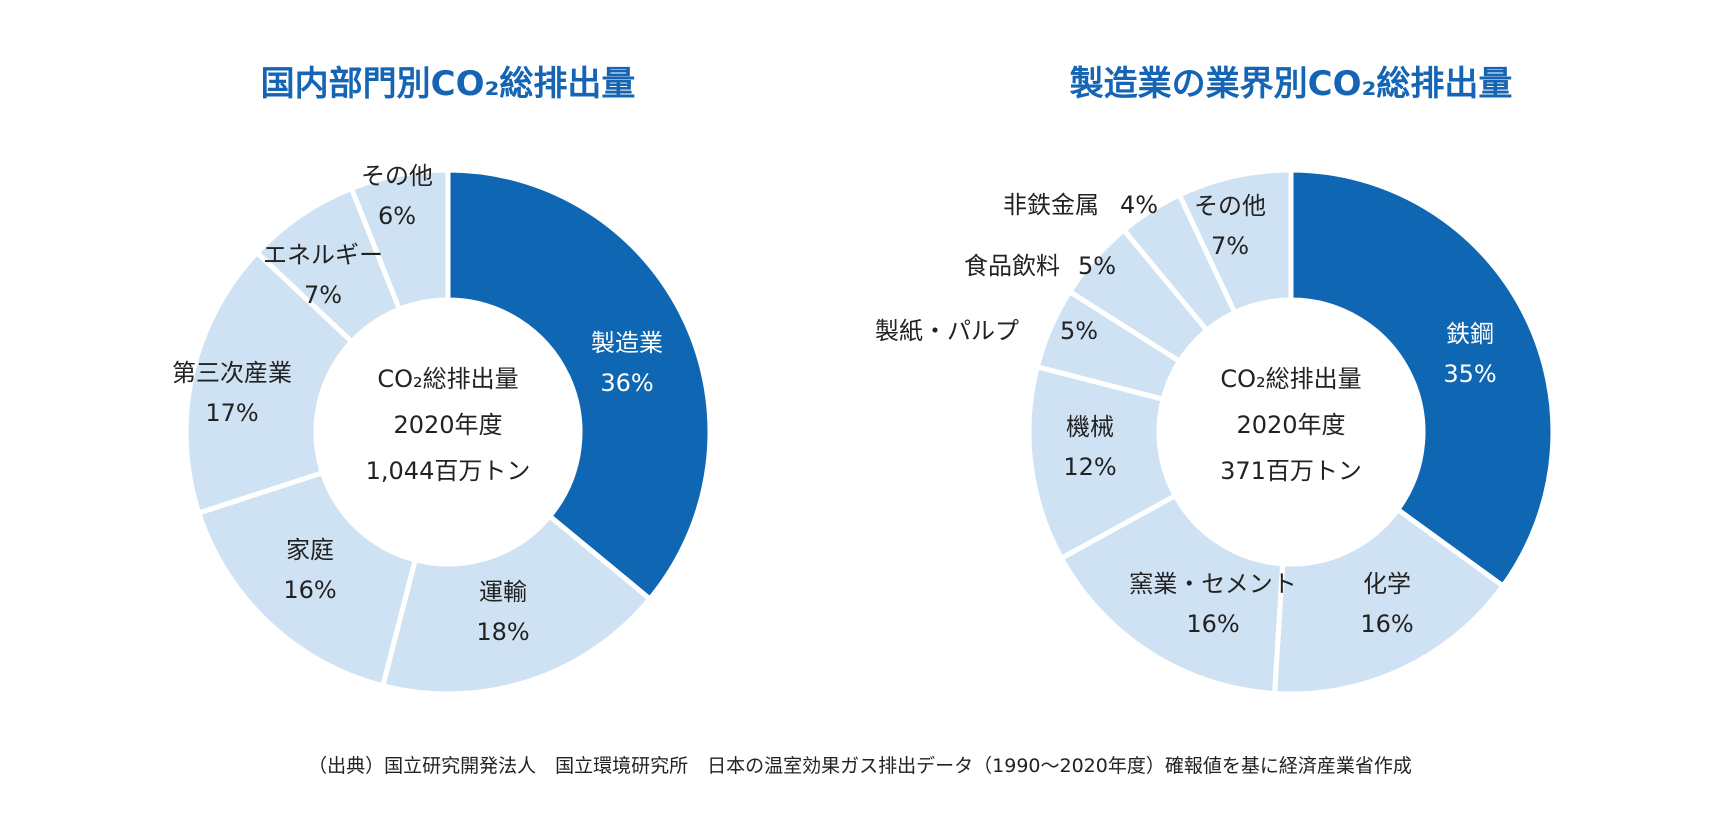 The width and height of the screenshot is (1721, 825). I want to click on right-label-name-7: その他, so click(1230, 206).